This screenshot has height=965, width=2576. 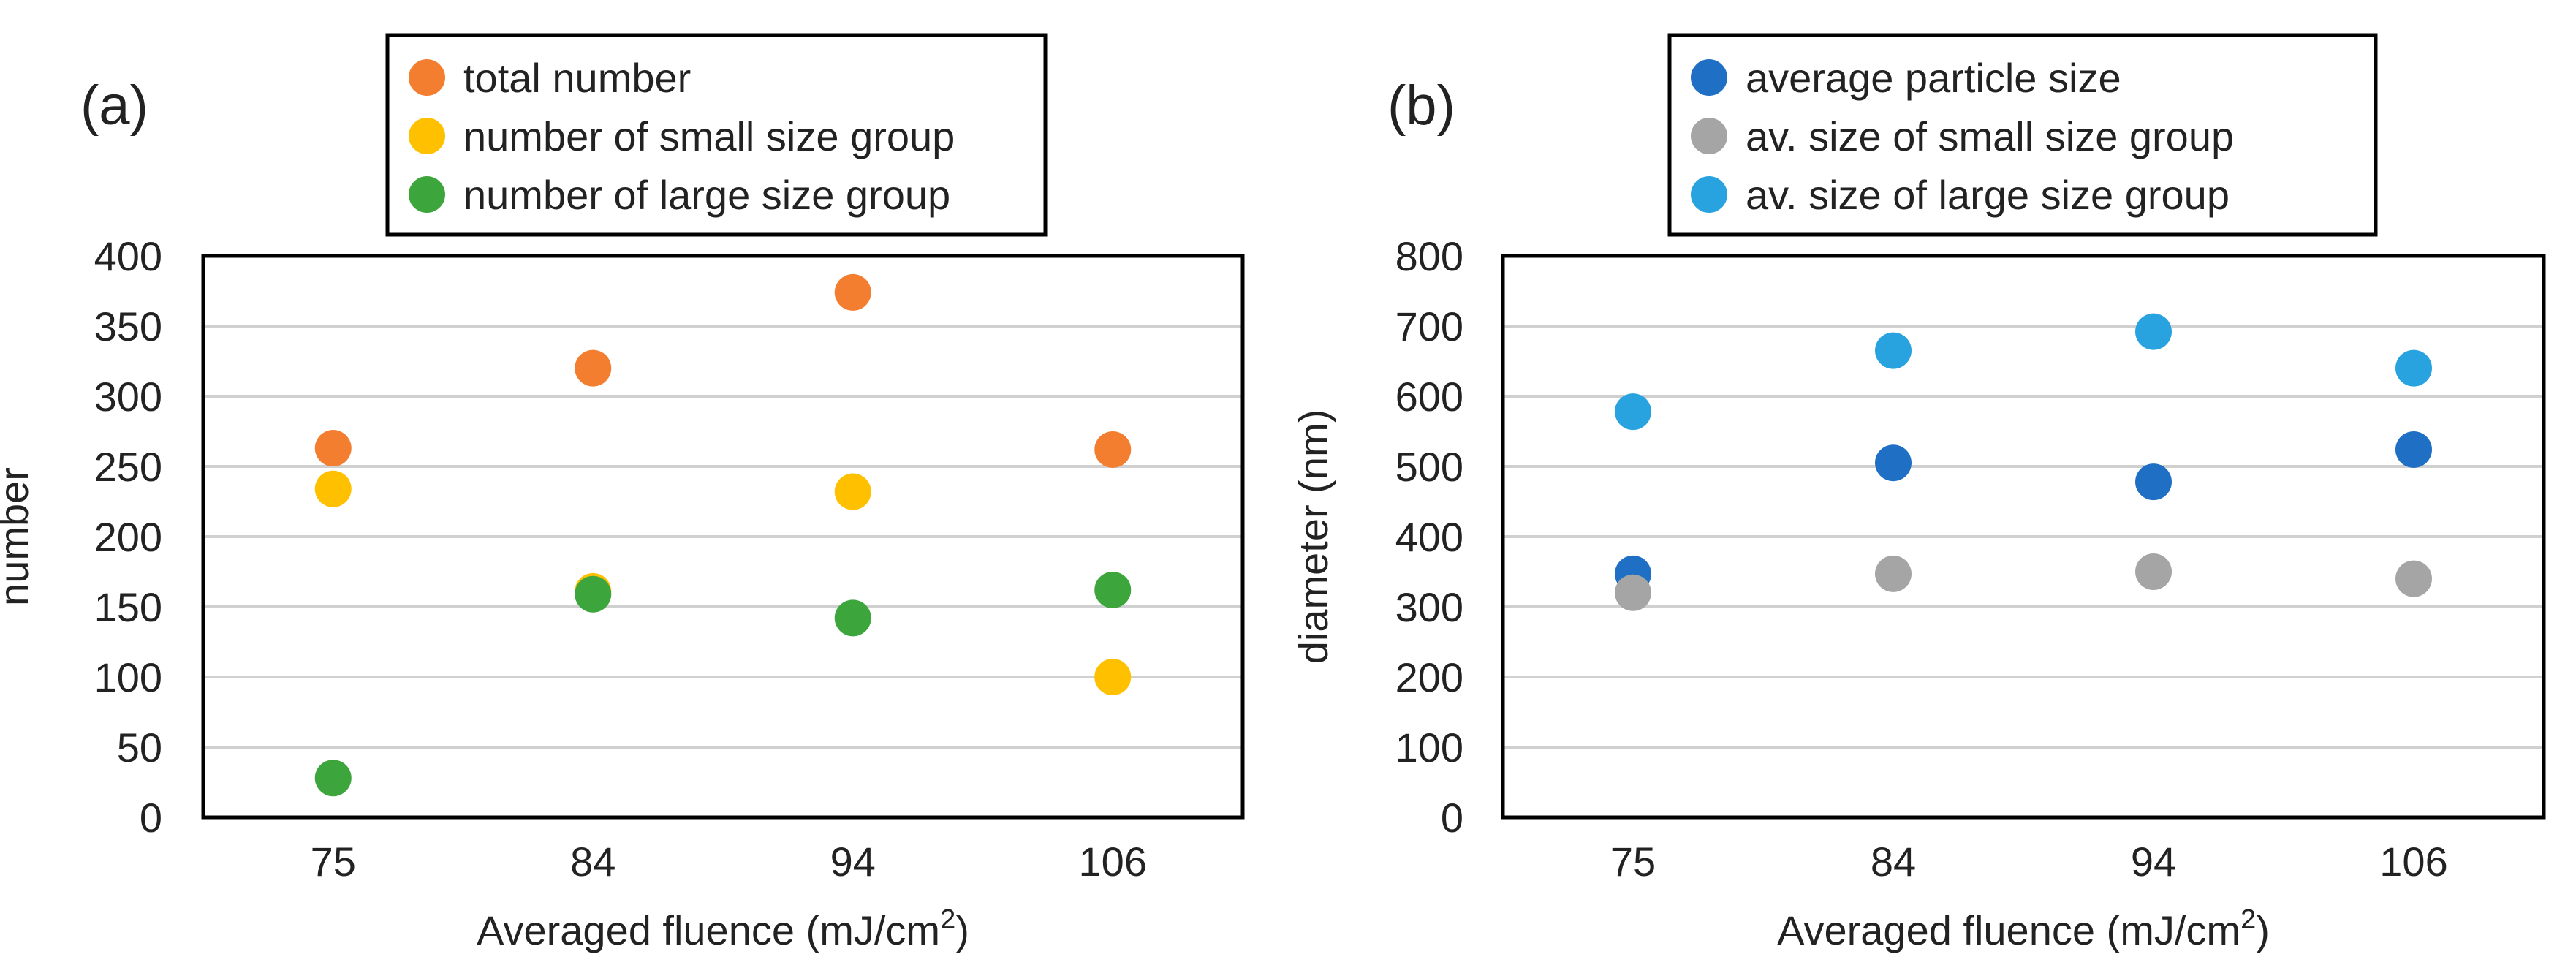 I want to click on panel-label: (b), so click(x=1421, y=106).